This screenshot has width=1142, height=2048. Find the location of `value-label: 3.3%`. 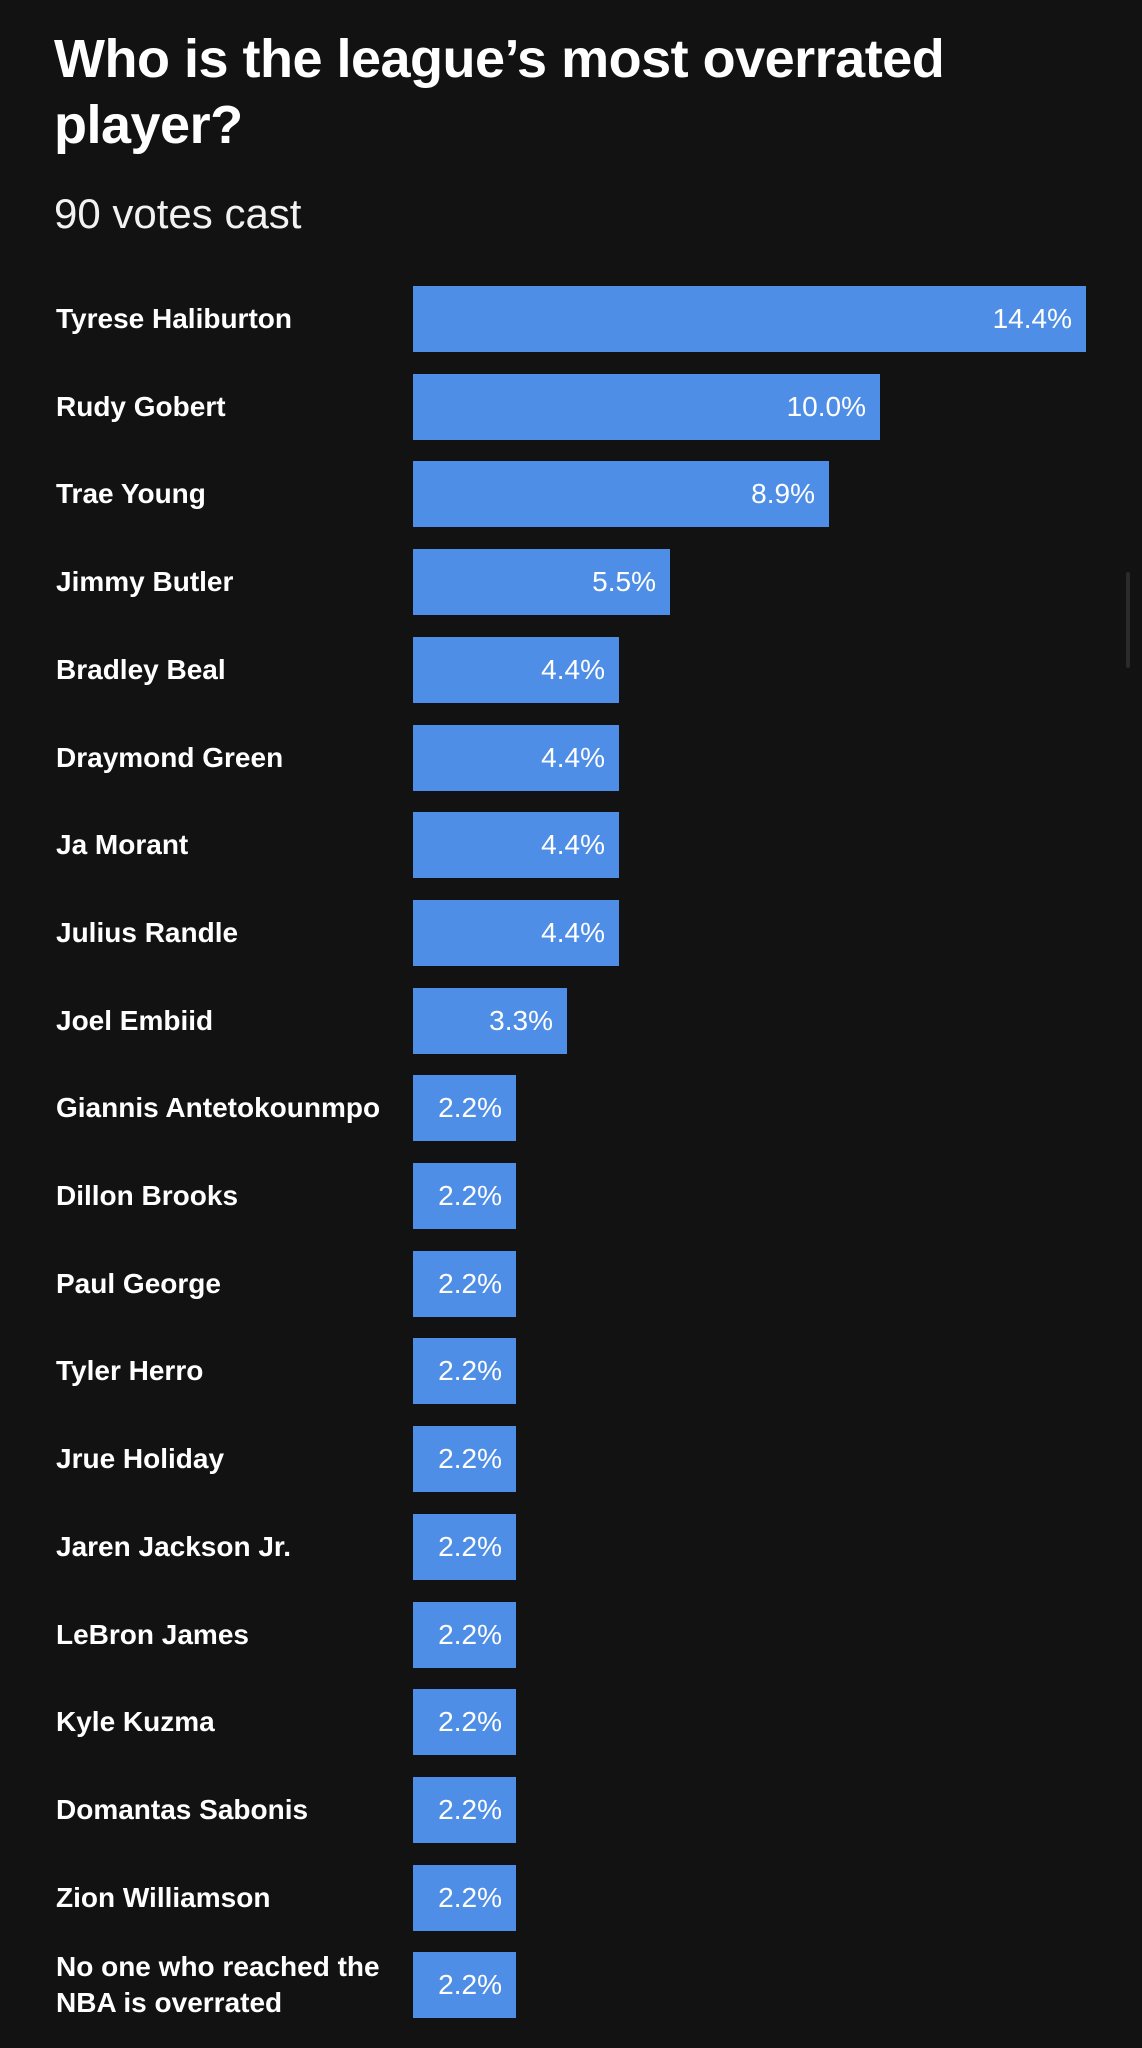

value-label: 3.3% is located at coordinates (521, 1020).